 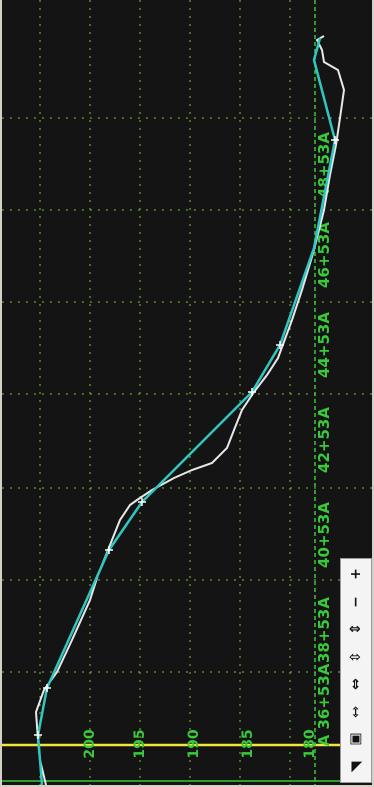 What do you see at coordinates (324, 630) in the screenshot?
I see `station-label: 38+53A` at bounding box center [324, 630].